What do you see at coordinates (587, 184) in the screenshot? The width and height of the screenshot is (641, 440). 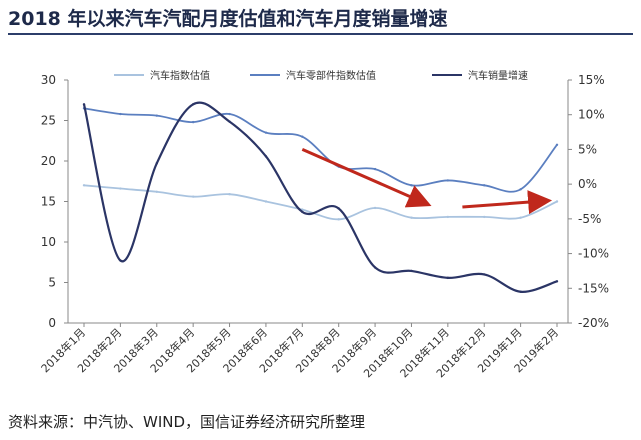 I see `right-tick-label: 0%` at bounding box center [587, 184].